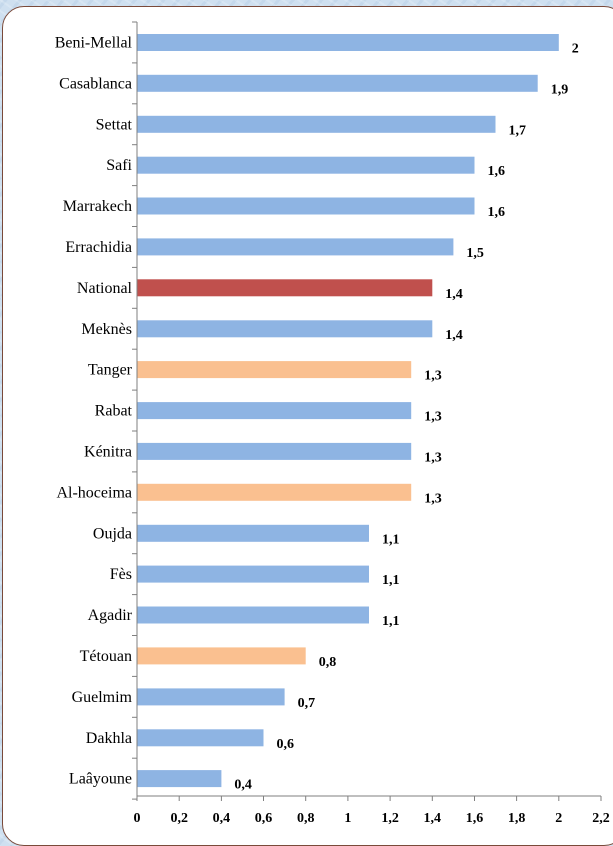  What do you see at coordinates (575, 49) in the screenshot?
I see `value-label-0: 2` at bounding box center [575, 49].